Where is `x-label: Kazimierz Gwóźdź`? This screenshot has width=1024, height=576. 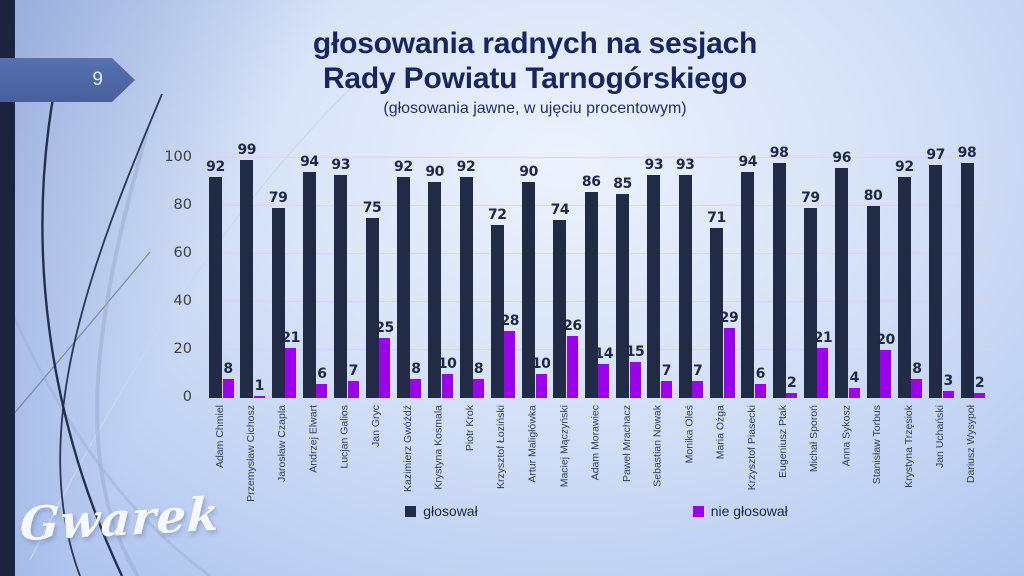 x-label: Kazimierz Gwóźdź is located at coordinates (407, 448).